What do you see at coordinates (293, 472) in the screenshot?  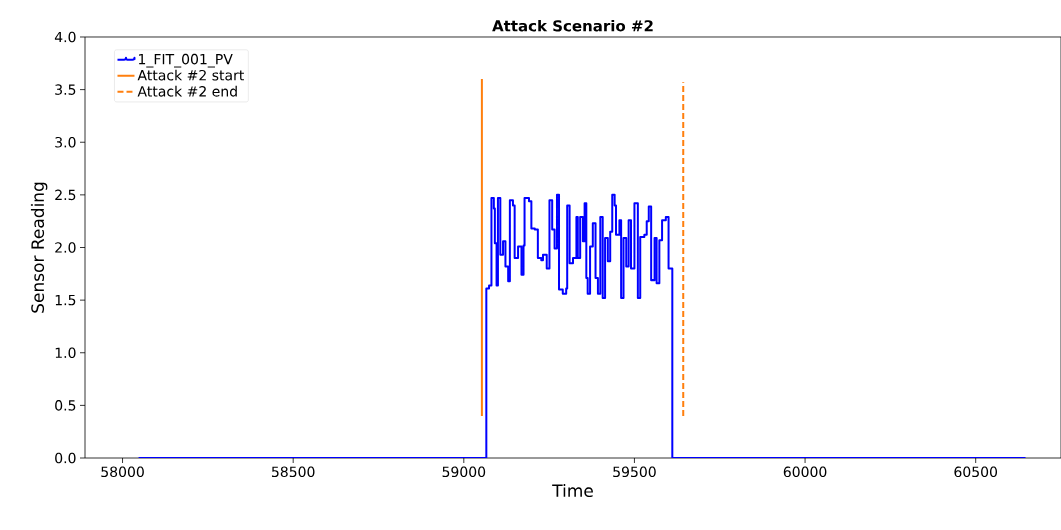 I see `x-tick-label: 58500` at bounding box center [293, 472].